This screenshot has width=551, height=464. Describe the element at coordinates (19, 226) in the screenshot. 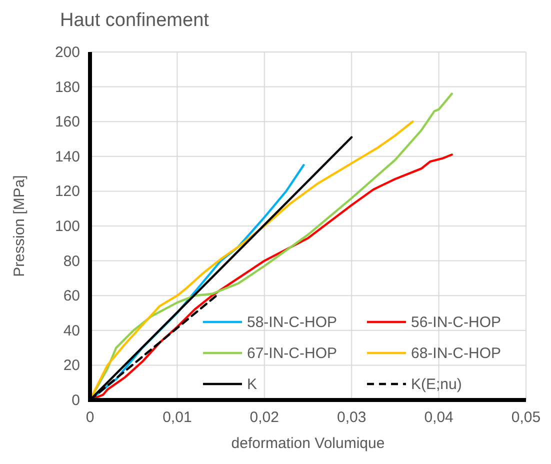

I see `y-axis-title: Pression [MPa]` at that location.